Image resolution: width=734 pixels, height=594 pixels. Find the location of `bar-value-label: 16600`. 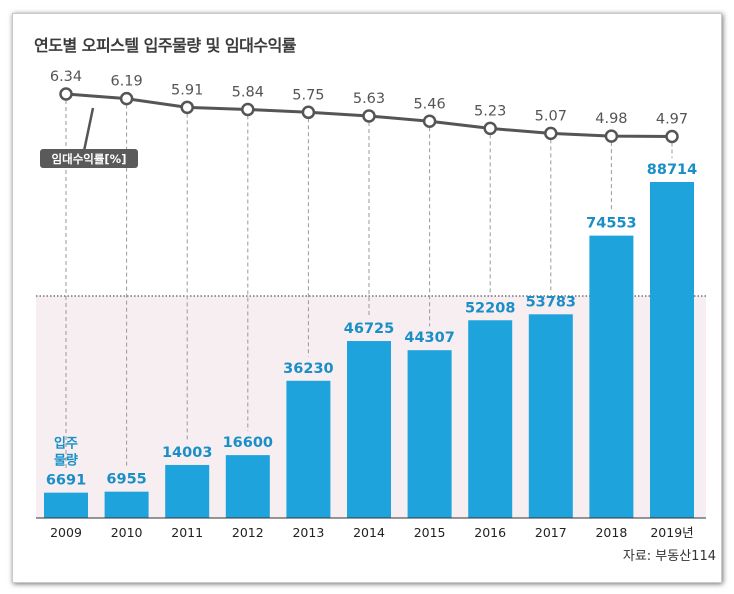

bar-value-label: 16600 is located at coordinates (248, 443).